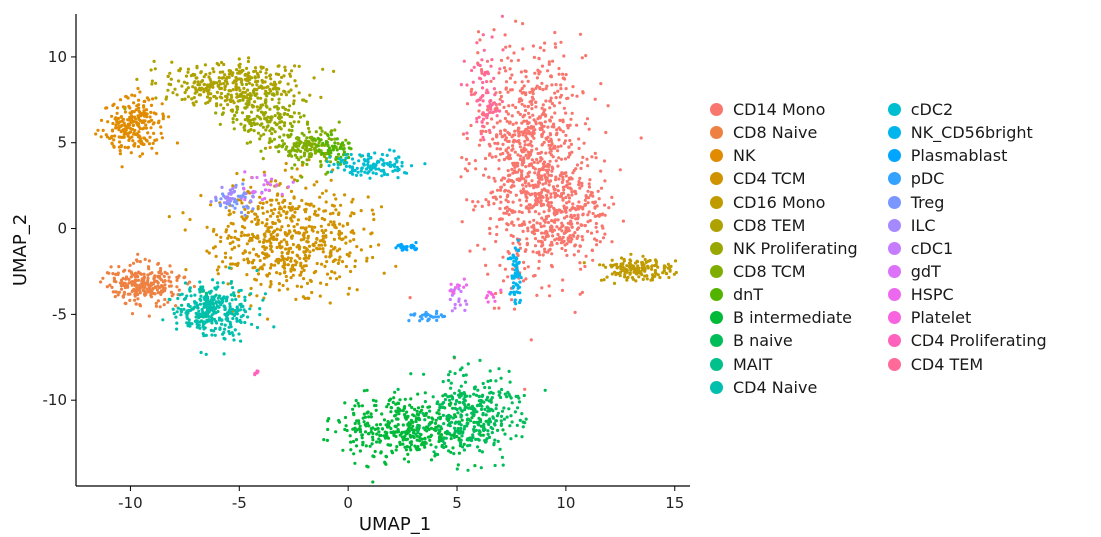 The width and height of the screenshot is (1101, 537). I want to click on legend-item: Platelet, so click(965, 317).